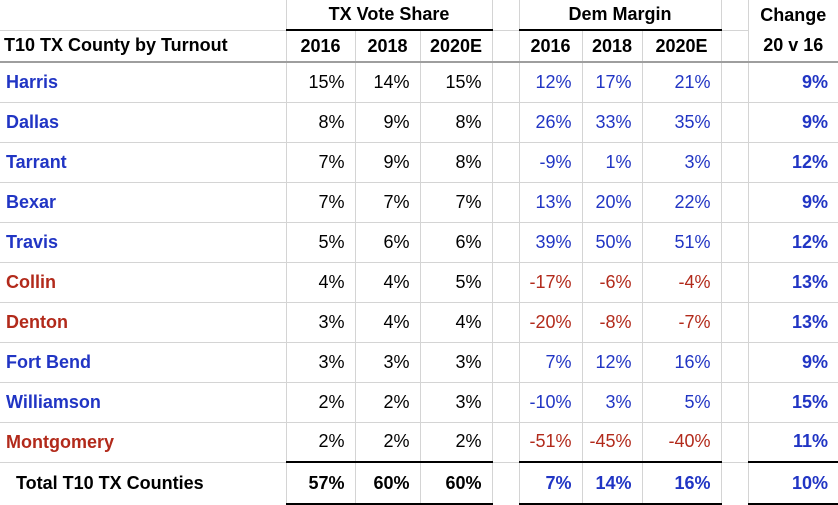 The height and width of the screenshot is (505, 838). What do you see at coordinates (793, 282) in the screenshot?
I see `change-value: 13%` at bounding box center [793, 282].